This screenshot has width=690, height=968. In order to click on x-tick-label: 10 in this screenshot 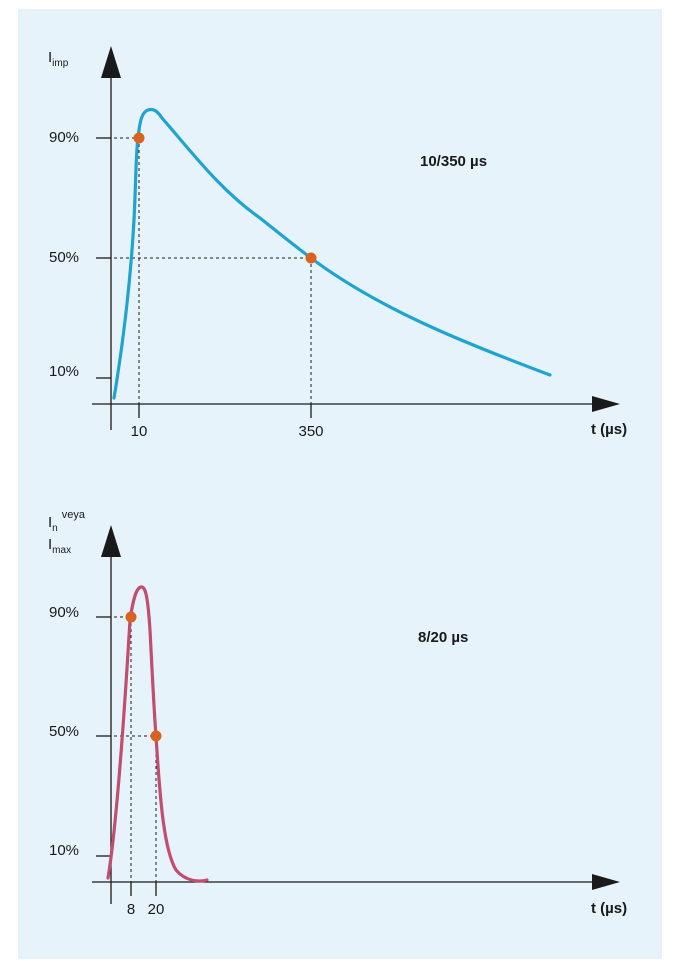, I will do `click(139, 431)`.